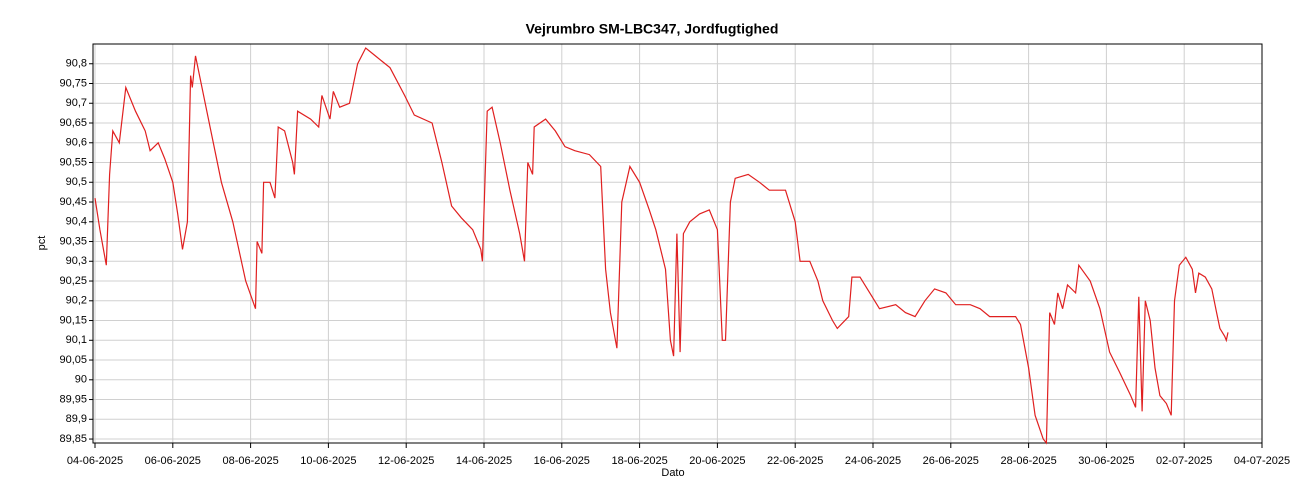 The image size is (1300, 500). What do you see at coordinates (73, 439) in the screenshot?
I see `y-tick-label: 89,85` at bounding box center [73, 439].